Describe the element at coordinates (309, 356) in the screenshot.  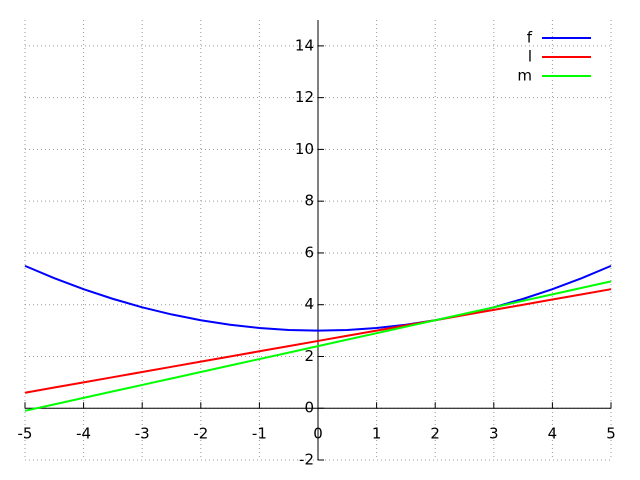
I see `y-tick-label: 2` at that location.